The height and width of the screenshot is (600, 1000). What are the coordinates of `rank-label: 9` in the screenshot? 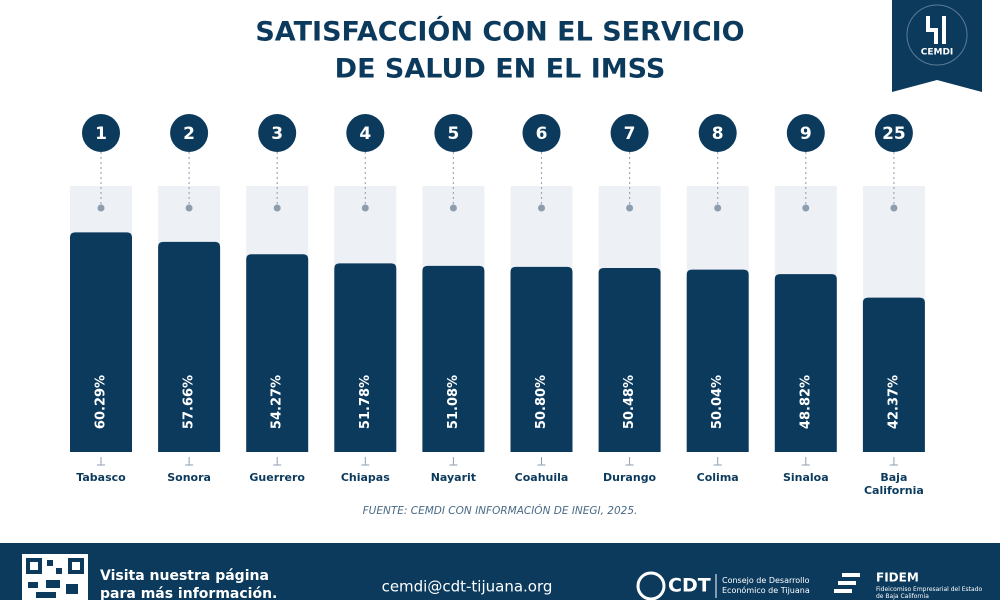 It's located at (806, 134).